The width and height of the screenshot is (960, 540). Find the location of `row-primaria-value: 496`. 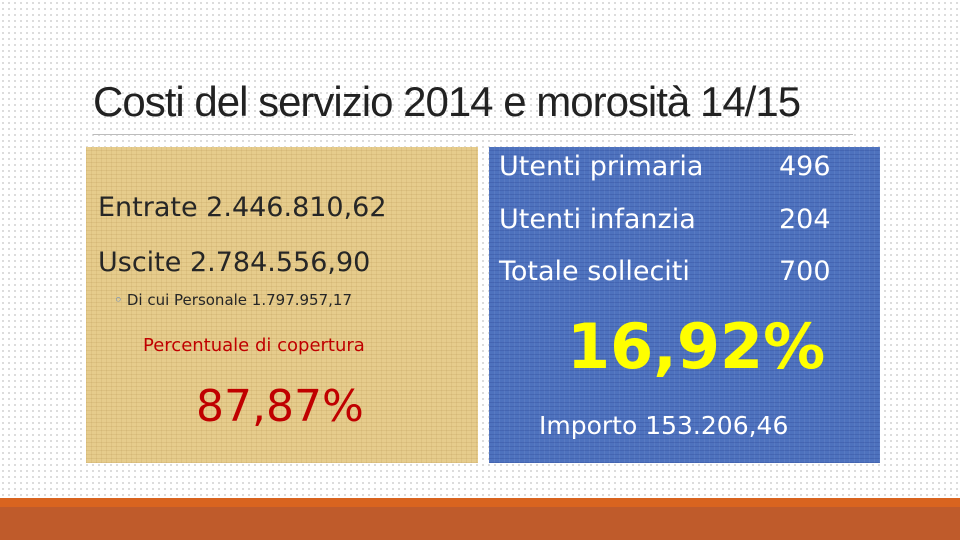

row-primaria-value: 496 is located at coordinates (805, 166).